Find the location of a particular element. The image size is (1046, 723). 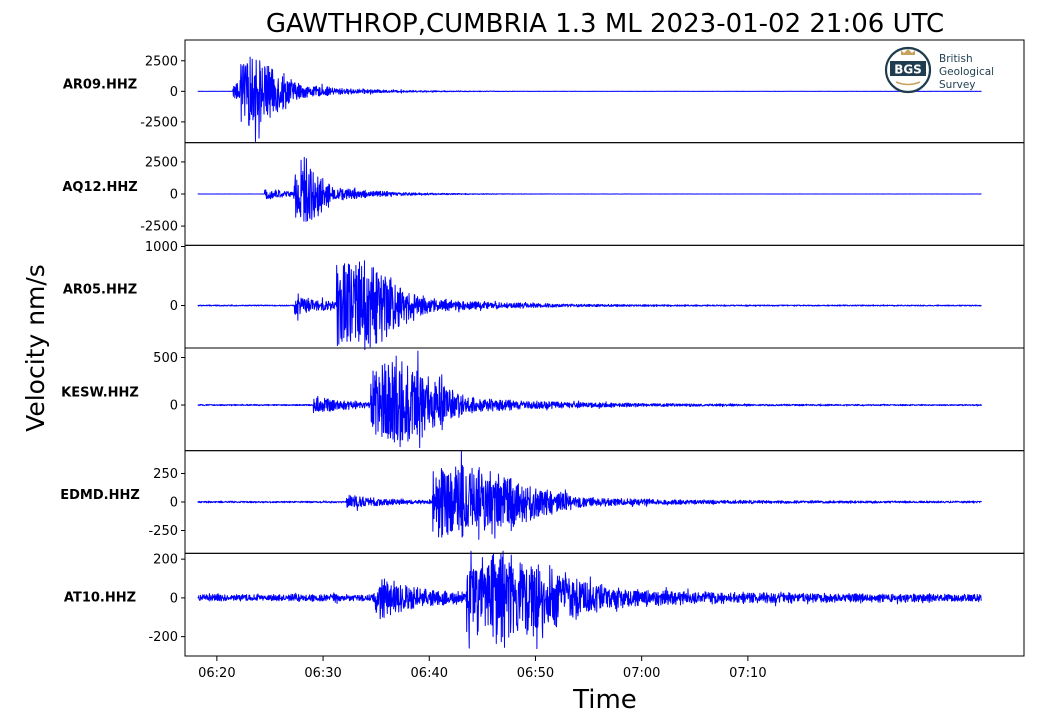

y-tick-label: 250 is located at coordinates (165, 474).